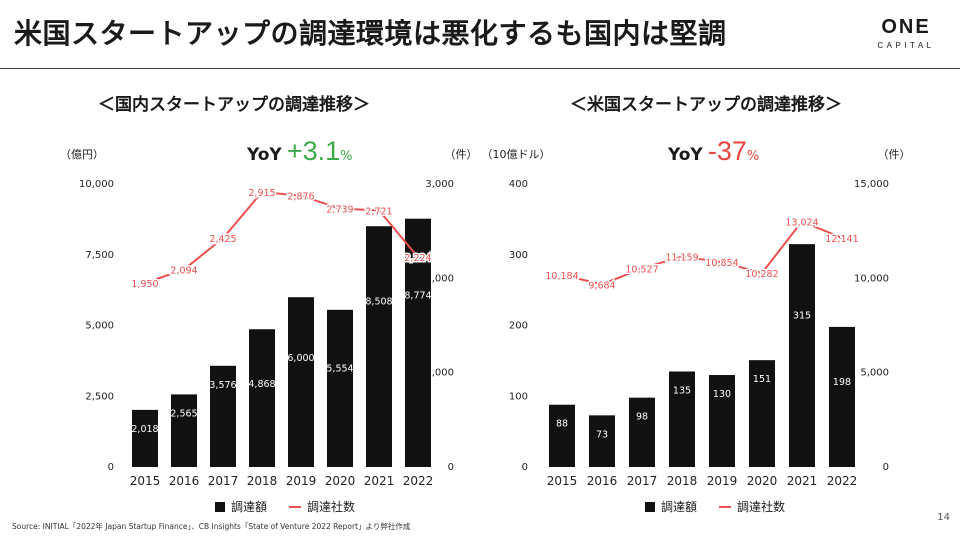  Describe the element at coordinates (562, 424) in the screenshot. I see `bar-value-label: 88` at that location.